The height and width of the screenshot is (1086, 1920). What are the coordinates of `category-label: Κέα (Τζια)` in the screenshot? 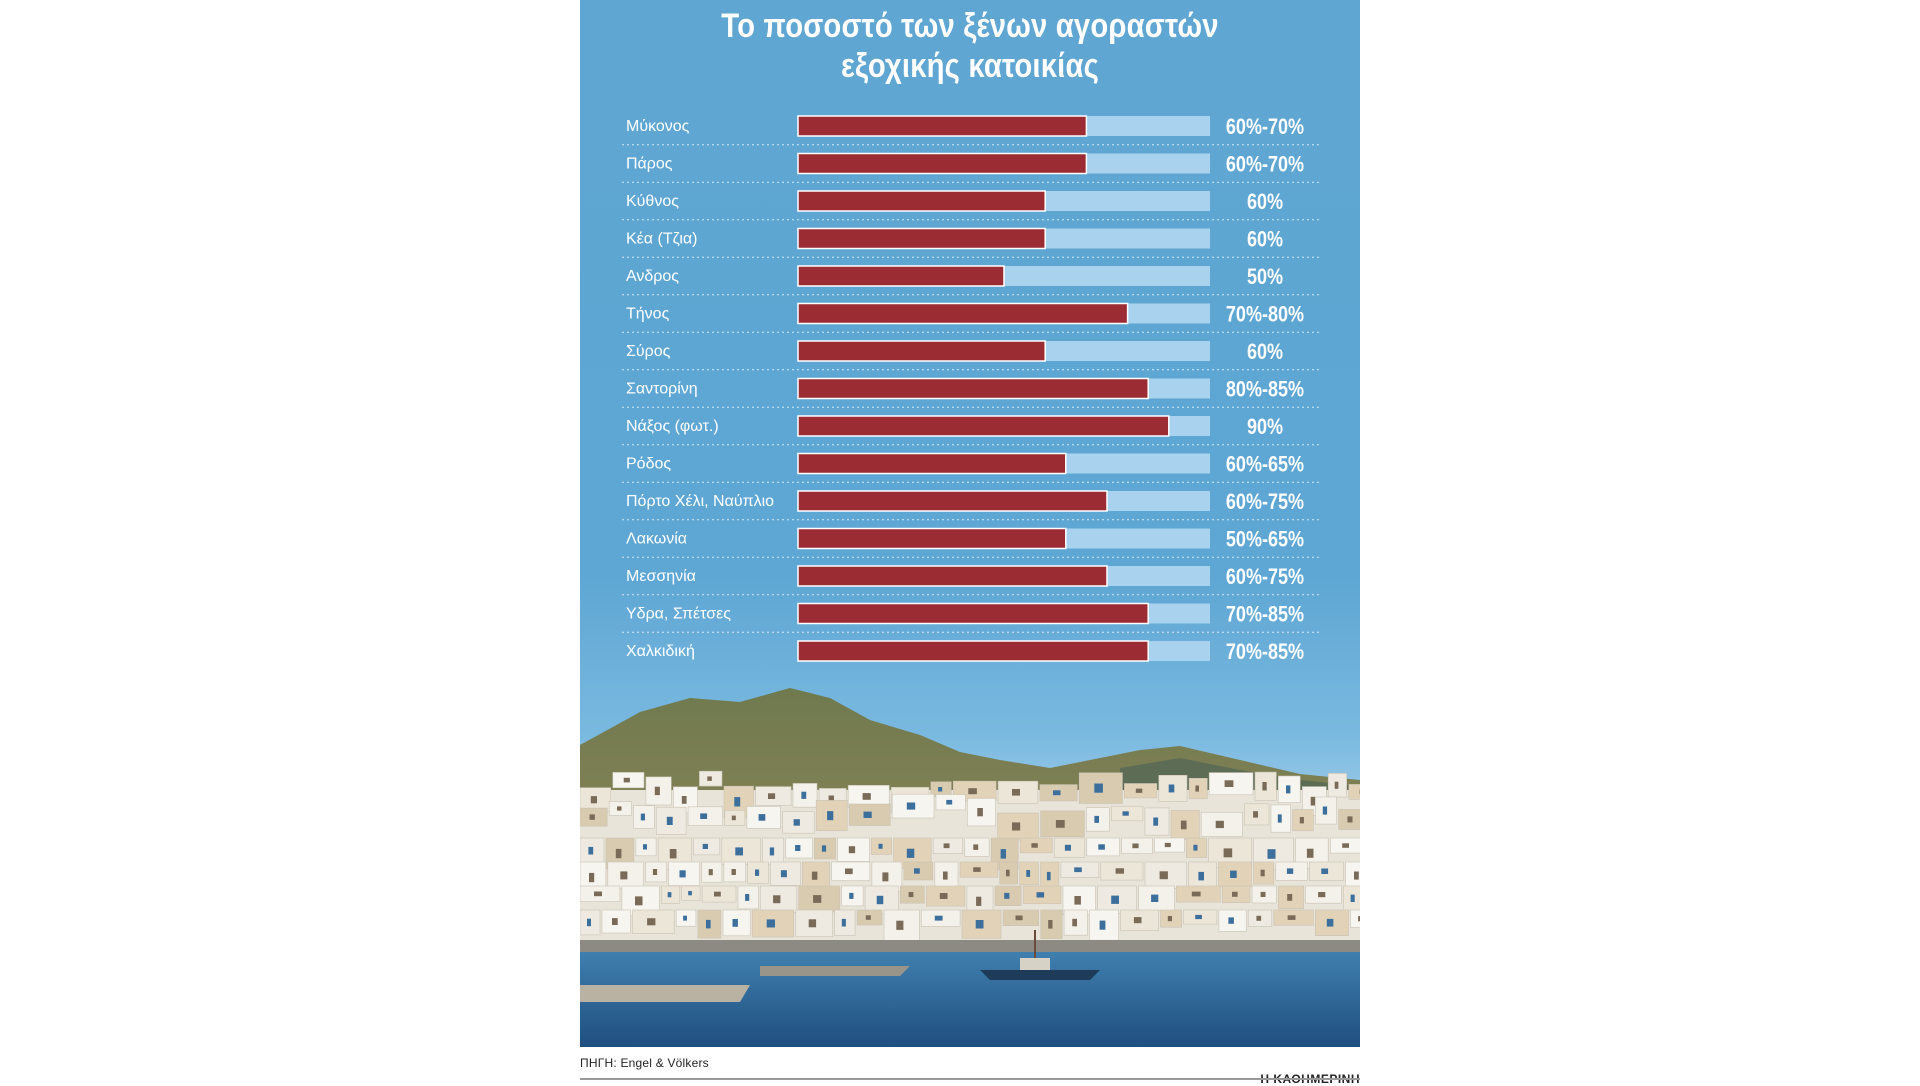 It's located at (662, 239).